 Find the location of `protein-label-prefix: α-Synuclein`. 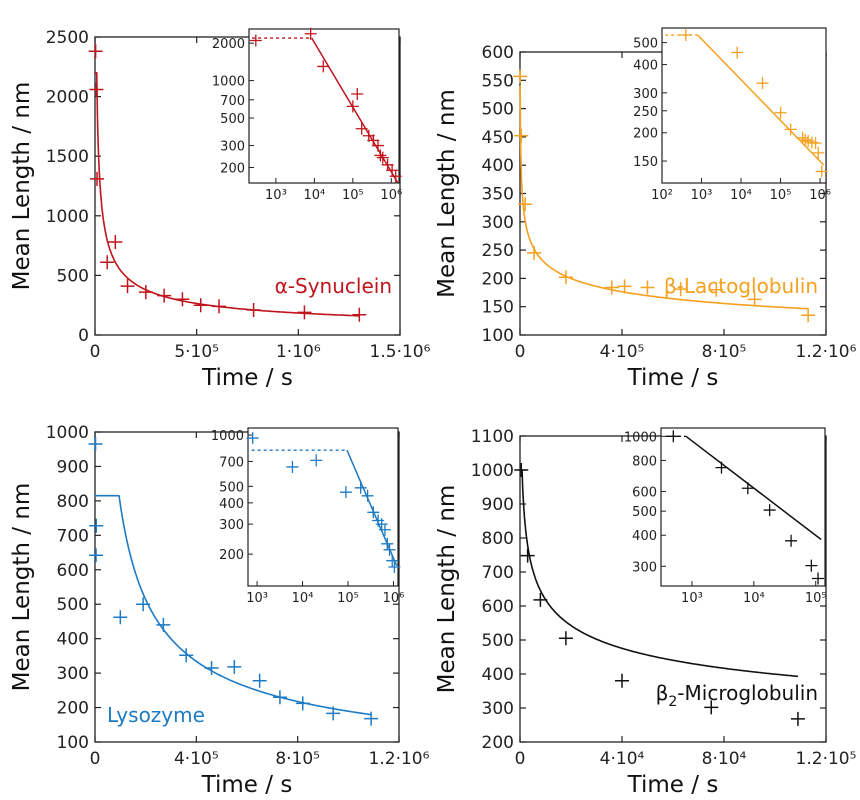

protein-label-prefix: α-Synuclein is located at coordinates (333, 286).